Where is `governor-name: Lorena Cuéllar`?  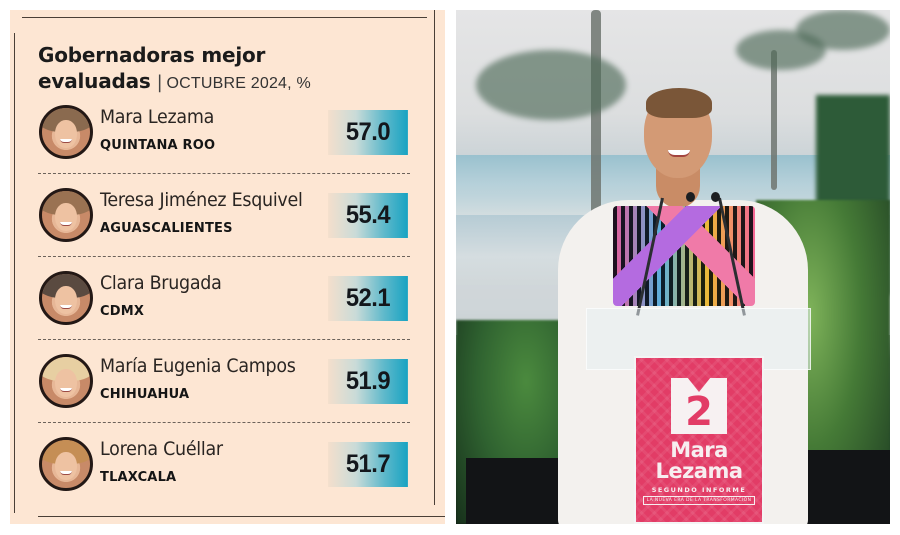 governor-name: Lorena Cuéllar is located at coordinates (161, 449).